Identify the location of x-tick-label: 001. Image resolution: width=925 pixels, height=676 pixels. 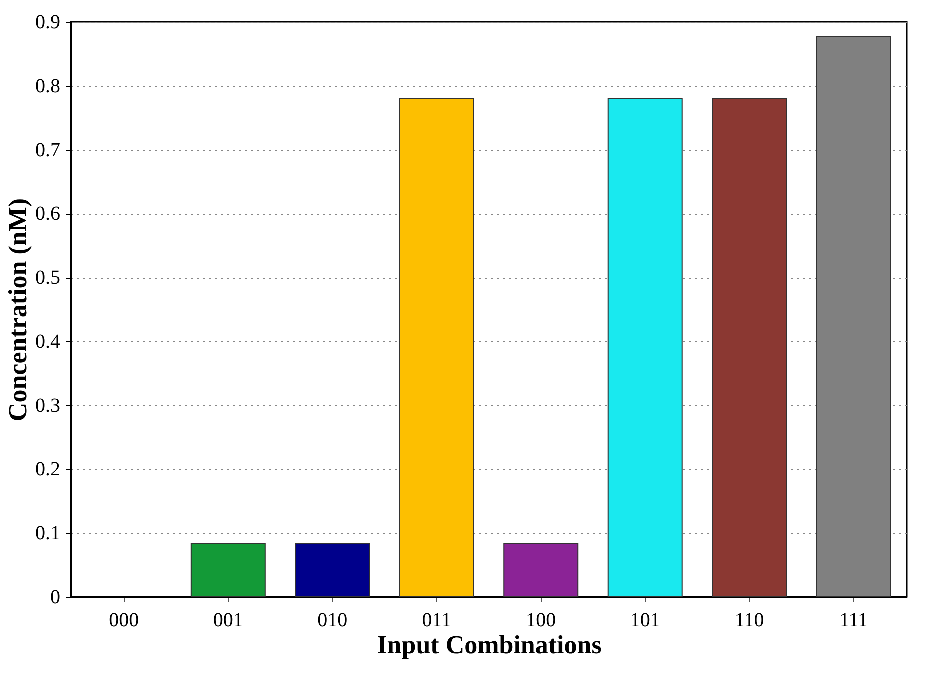
(228, 621).